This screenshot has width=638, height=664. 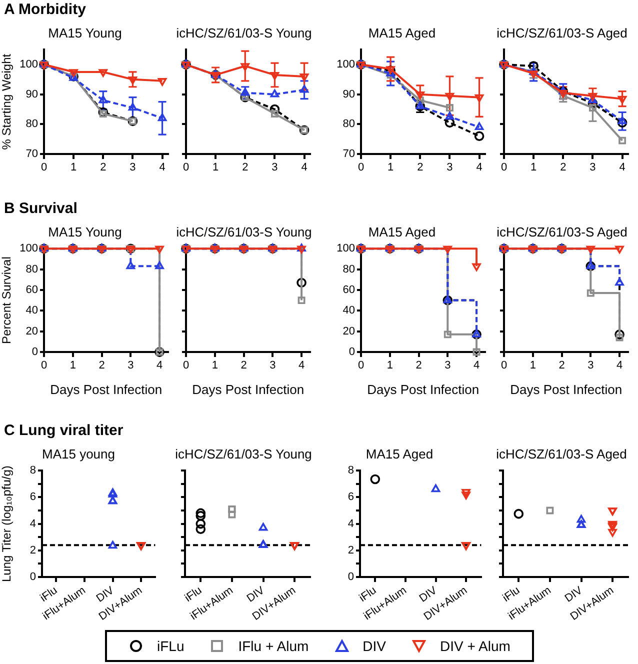 What do you see at coordinates (273, 646) in the screenshot?
I see `legend-label: IFlu + Alum` at bounding box center [273, 646].